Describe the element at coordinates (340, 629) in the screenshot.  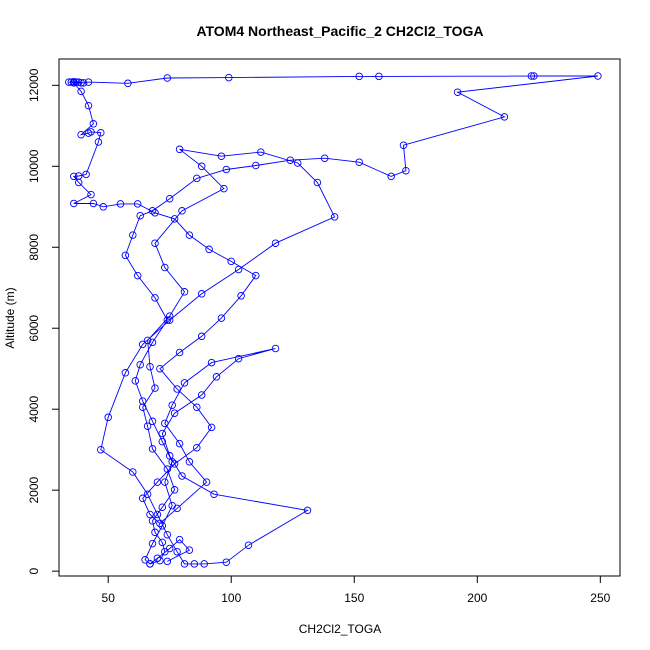
I see `x-axis-label: CH2Cl2_TOGA` at that location.